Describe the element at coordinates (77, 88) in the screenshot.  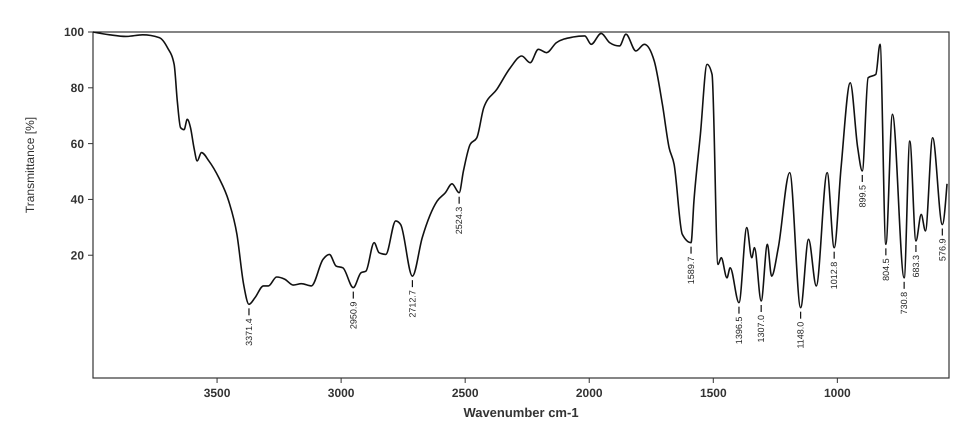
I see `y-tick-label: 80` at that location.